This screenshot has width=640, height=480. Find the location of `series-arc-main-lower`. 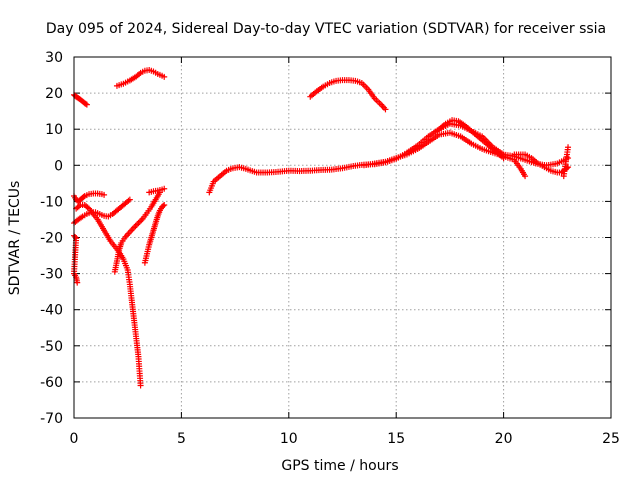

series-arc-main-lower is located at coordinates (444, 154).